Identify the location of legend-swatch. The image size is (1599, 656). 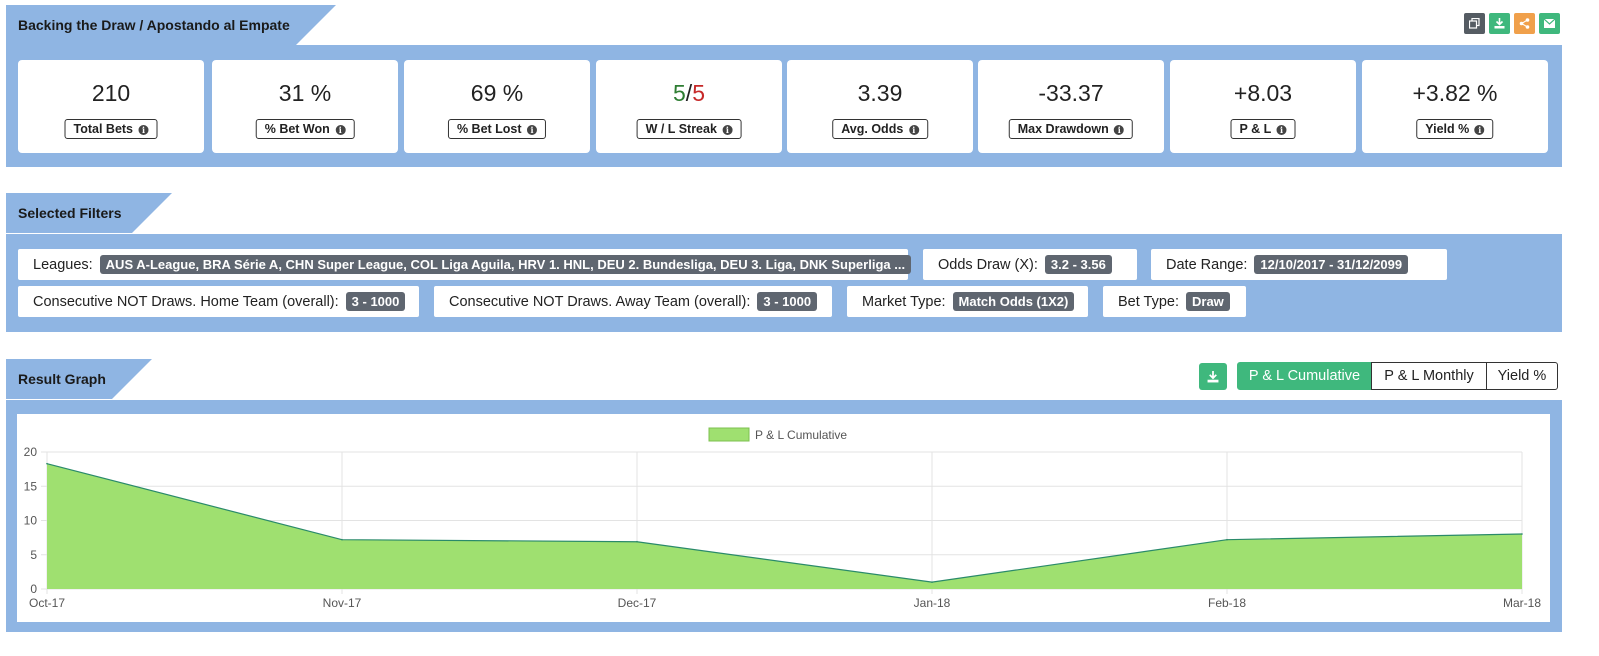
(729, 434).